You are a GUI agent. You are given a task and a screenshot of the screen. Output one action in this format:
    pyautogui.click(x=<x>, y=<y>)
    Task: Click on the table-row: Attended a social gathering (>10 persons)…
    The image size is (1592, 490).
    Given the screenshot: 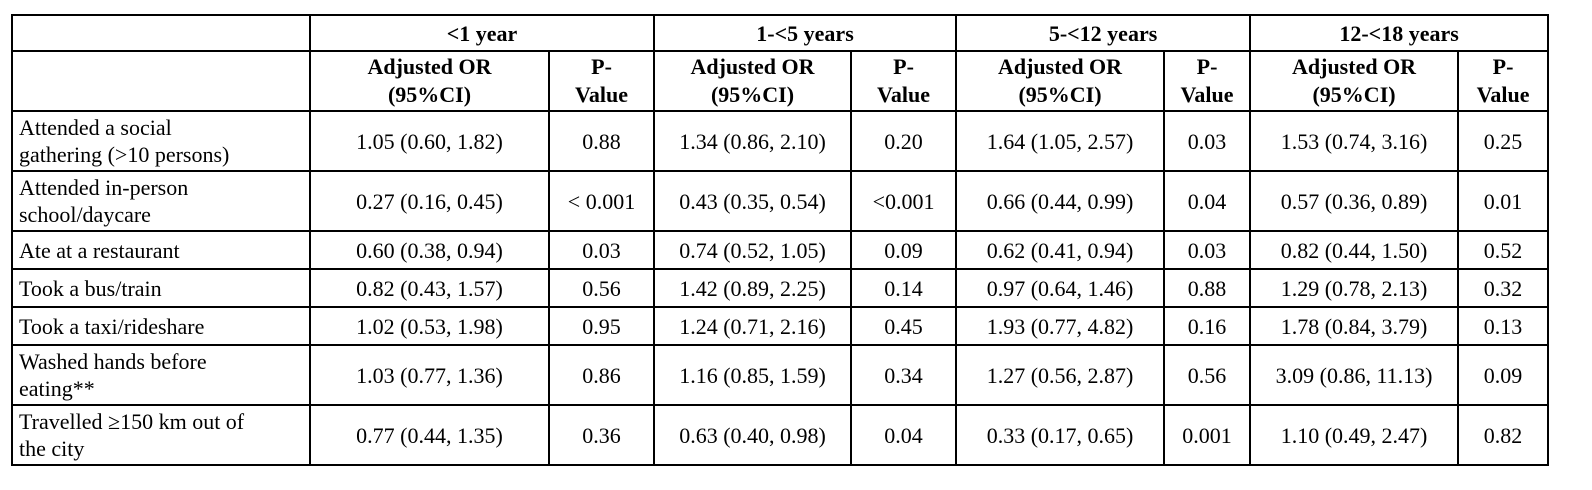 What is the action you would take?
    pyautogui.click(x=780, y=141)
    